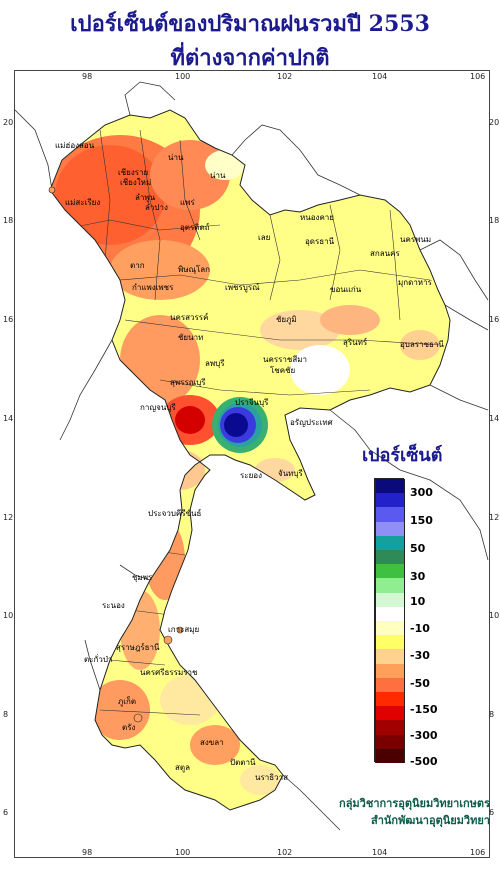 The height and width of the screenshot is (871, 500). What do you see at coordinates (415, 239) in the screenshot?
I see `province-label: นครพนม` at bounding box center [415, 239].